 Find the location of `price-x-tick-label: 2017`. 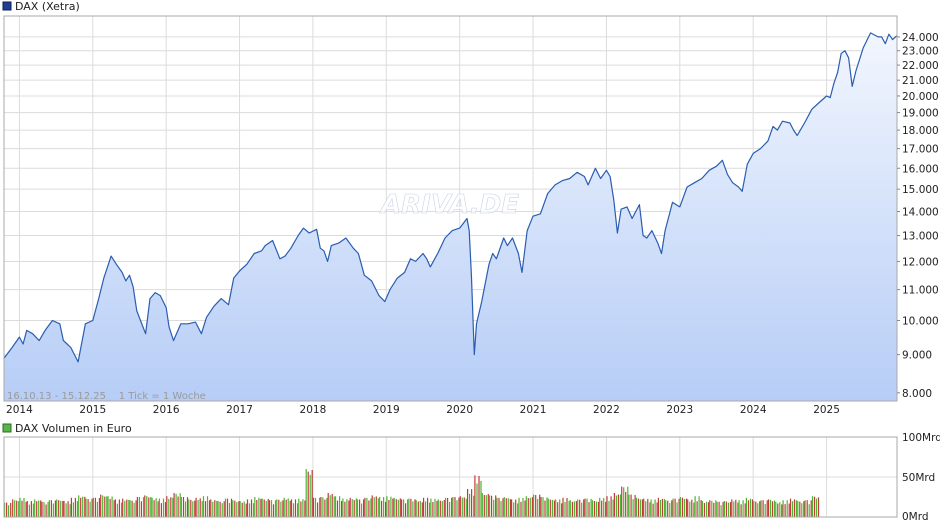

price-x-tick-label: 2017 is located at coordinates (239, 410).